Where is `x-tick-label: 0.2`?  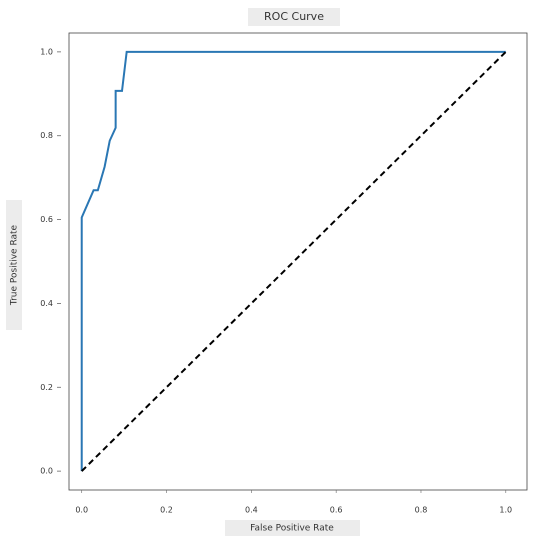
x-tick-label: 0.2 is located at coordinates (166, 510).